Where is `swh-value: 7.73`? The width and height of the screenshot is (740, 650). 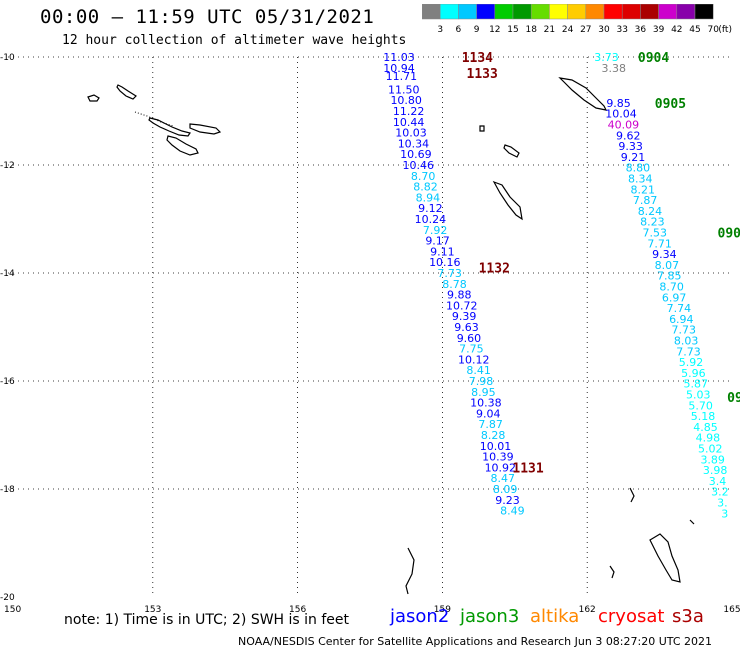
swh-value: 7.73 is located at coordinates (449, 273).